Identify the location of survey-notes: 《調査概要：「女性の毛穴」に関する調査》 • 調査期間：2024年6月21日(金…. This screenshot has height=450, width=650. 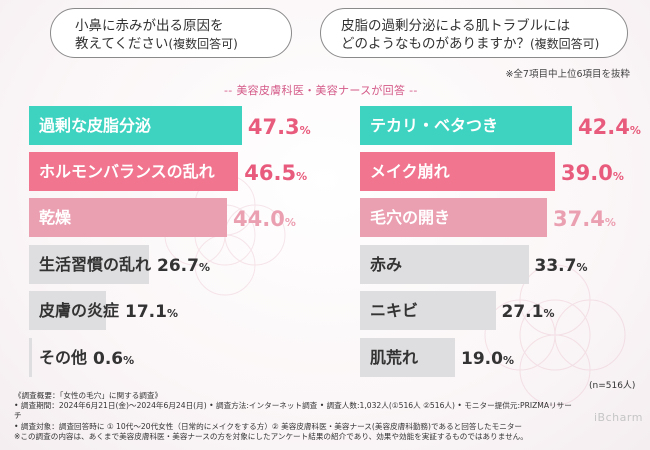
(294, 416).